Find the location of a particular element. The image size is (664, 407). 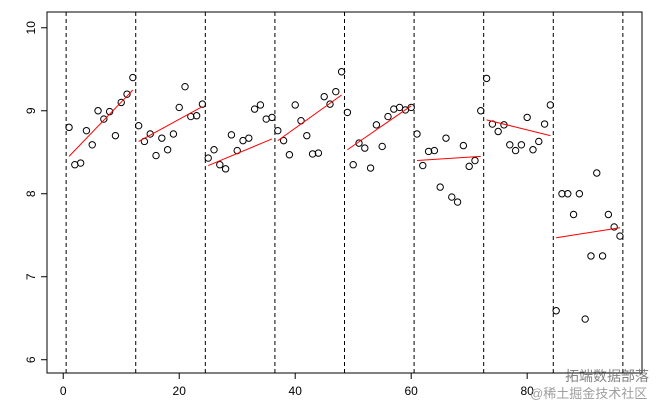

x-tick-label: 80 is located at coordinates (527, 391).